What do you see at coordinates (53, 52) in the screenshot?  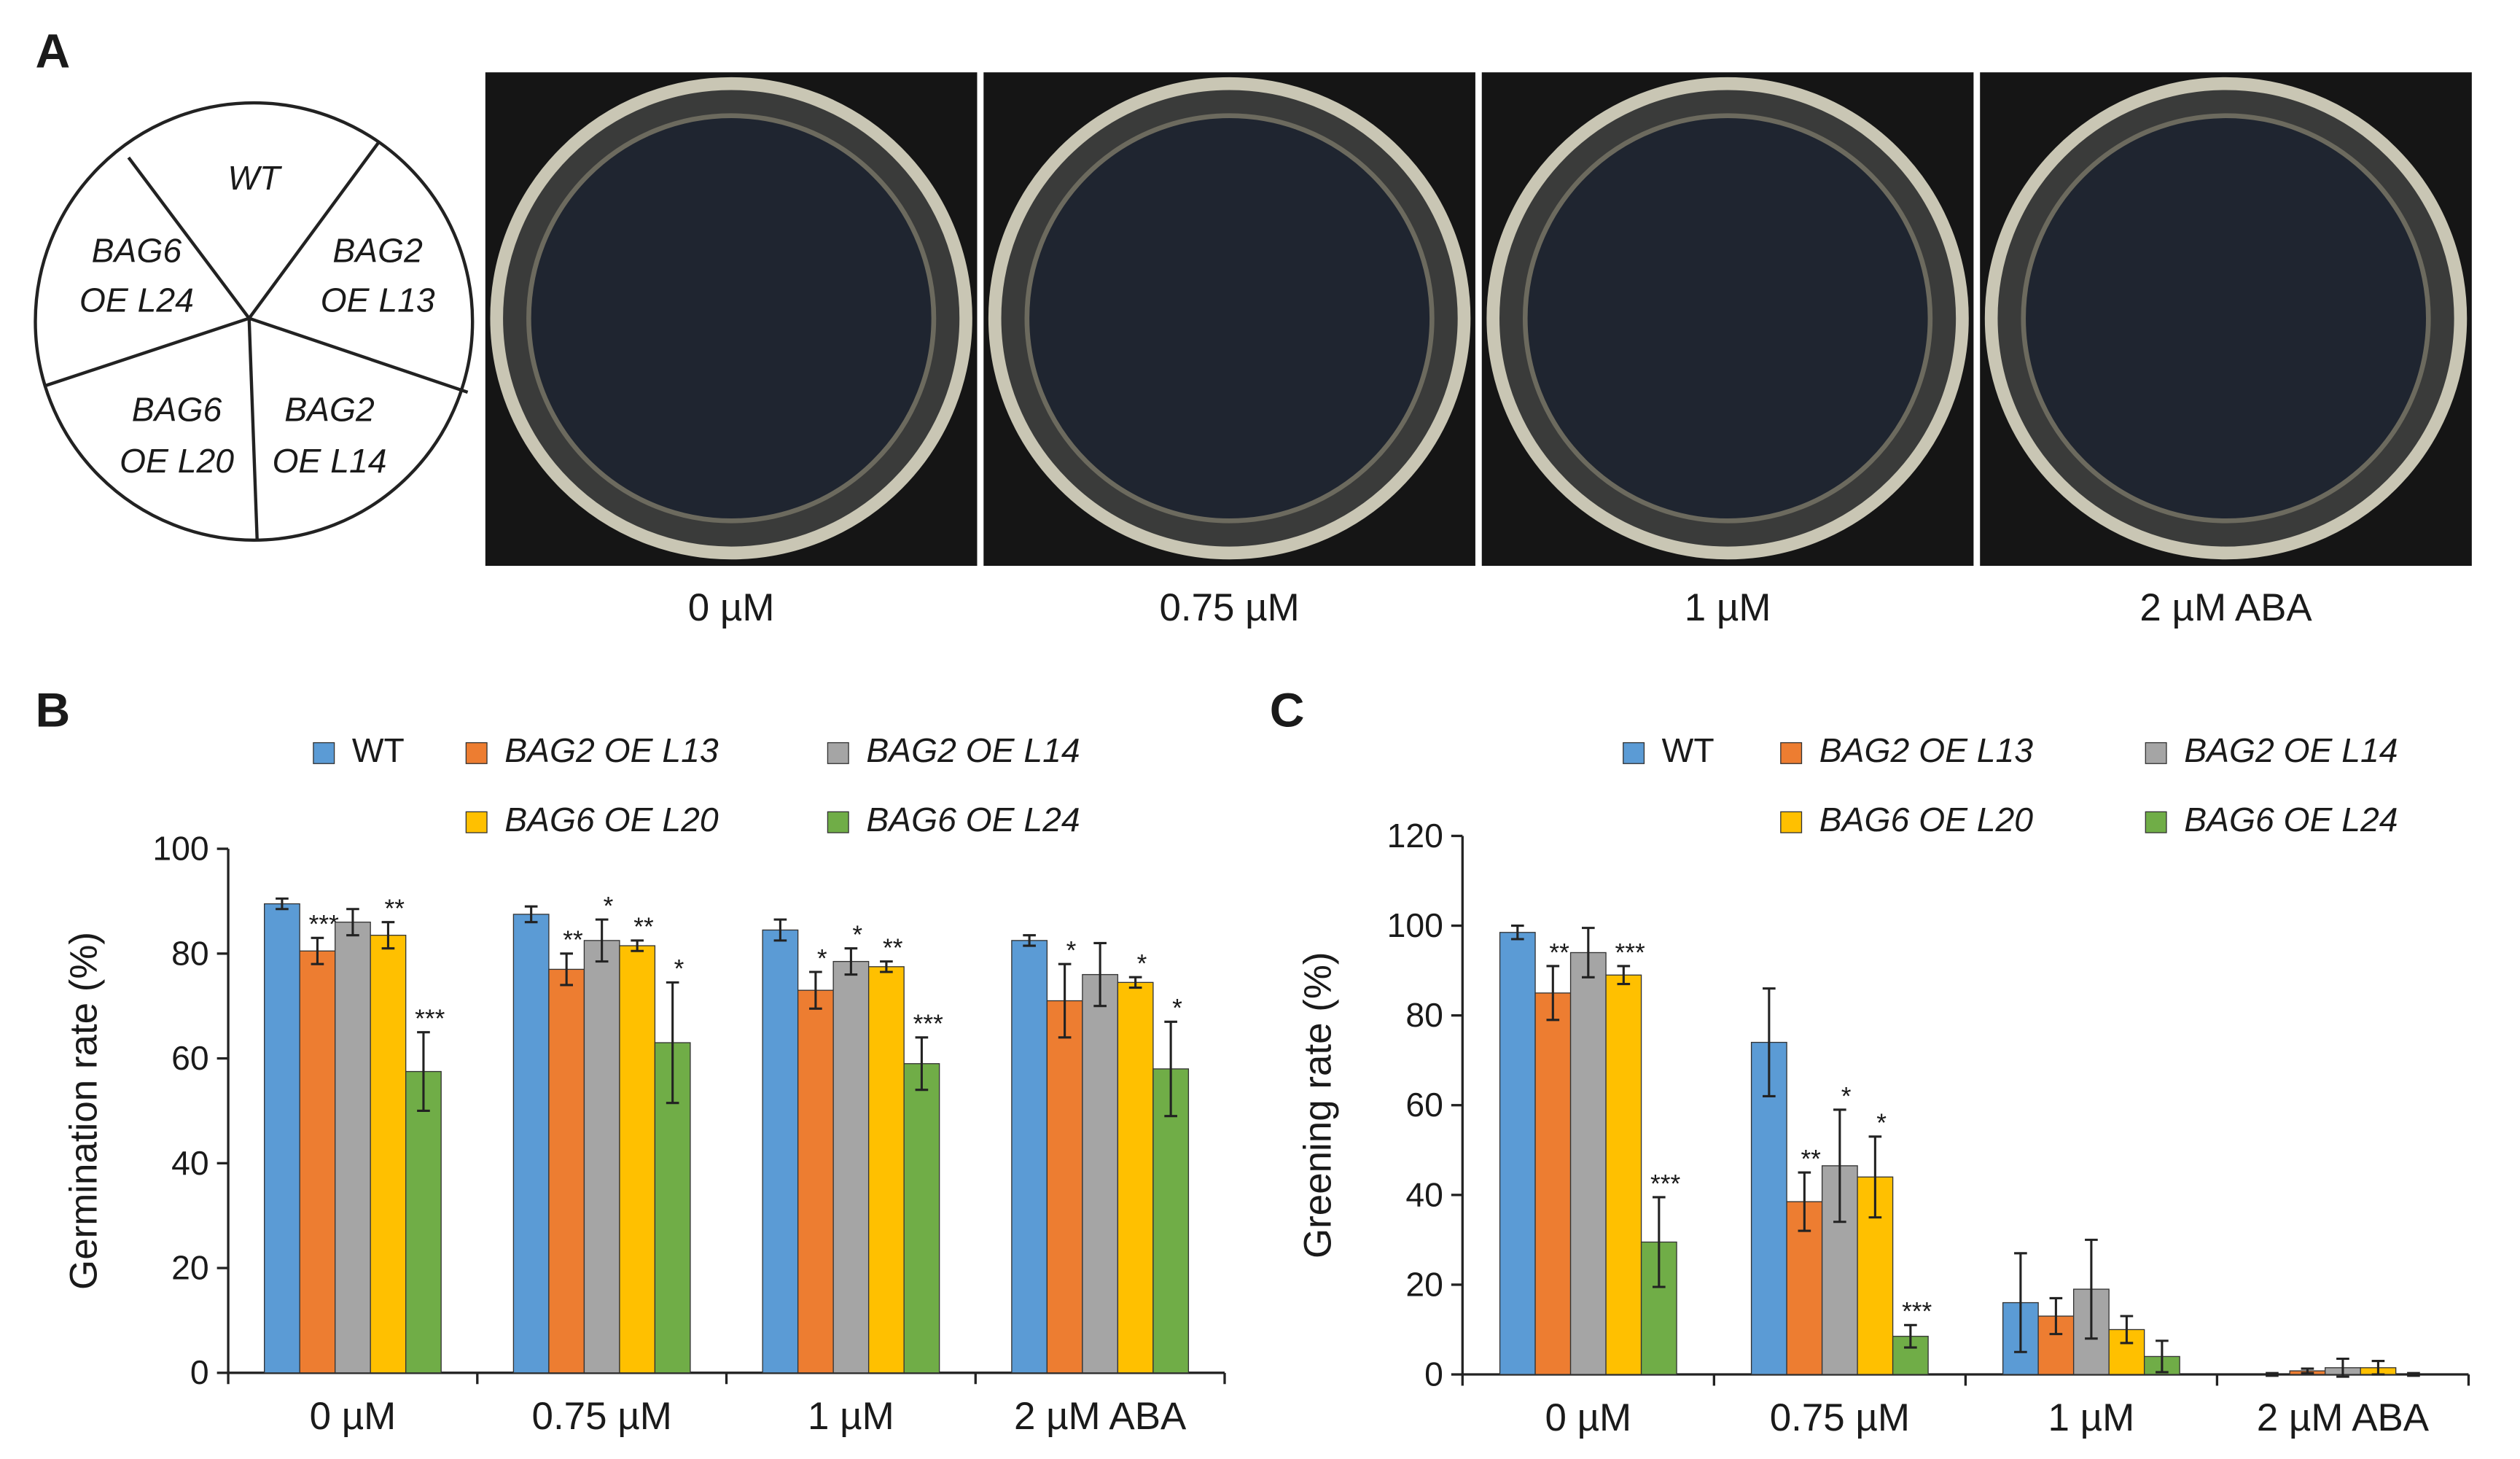 I see `panel-label: A` at bounding box center [53, 52].